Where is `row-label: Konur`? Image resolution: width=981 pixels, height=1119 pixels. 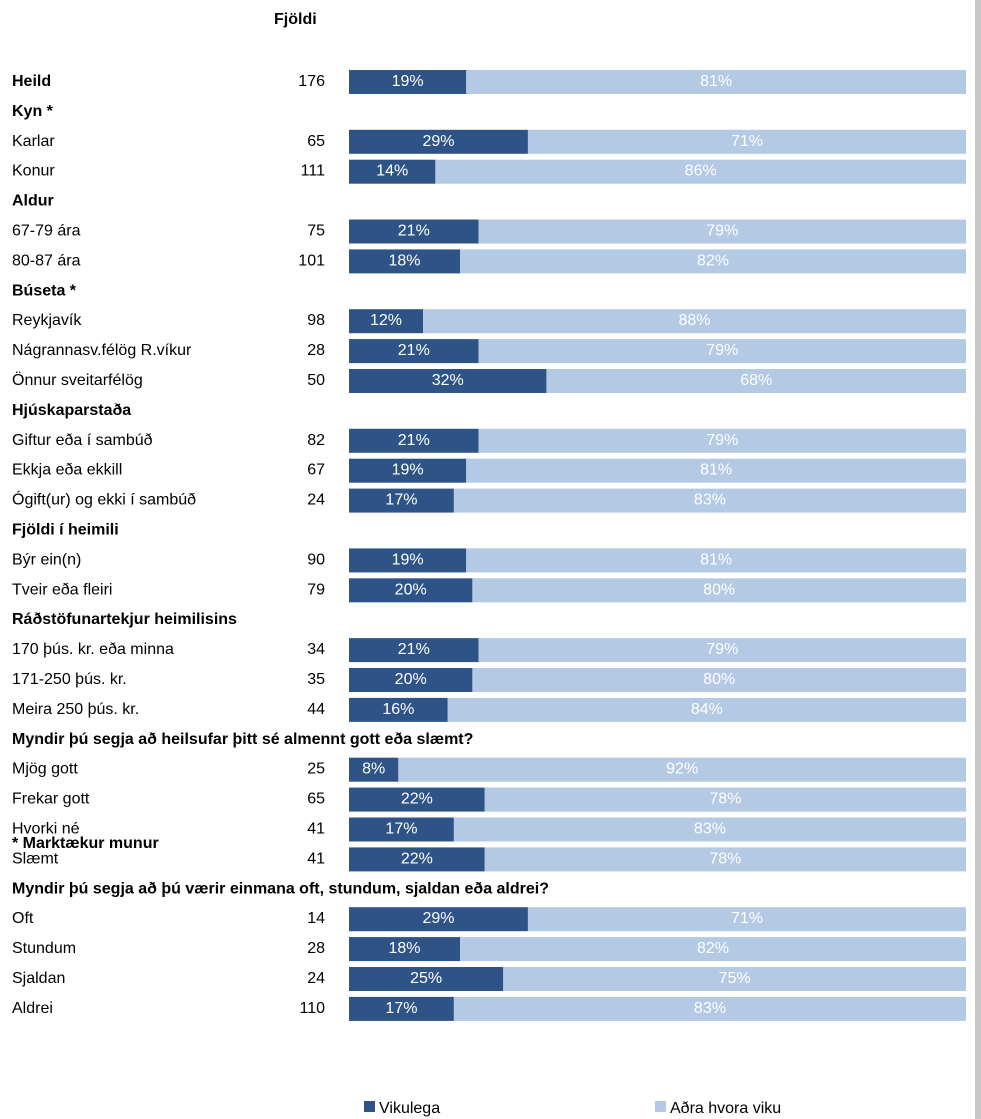
row-label: Konur is located at coordinates (33, 171).